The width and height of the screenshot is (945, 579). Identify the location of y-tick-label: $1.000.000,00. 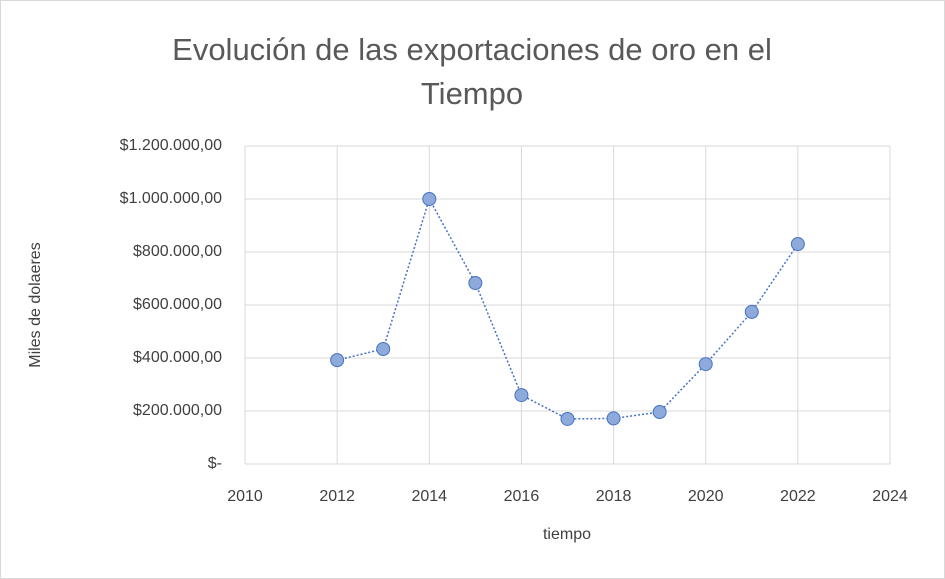
(171, 198).